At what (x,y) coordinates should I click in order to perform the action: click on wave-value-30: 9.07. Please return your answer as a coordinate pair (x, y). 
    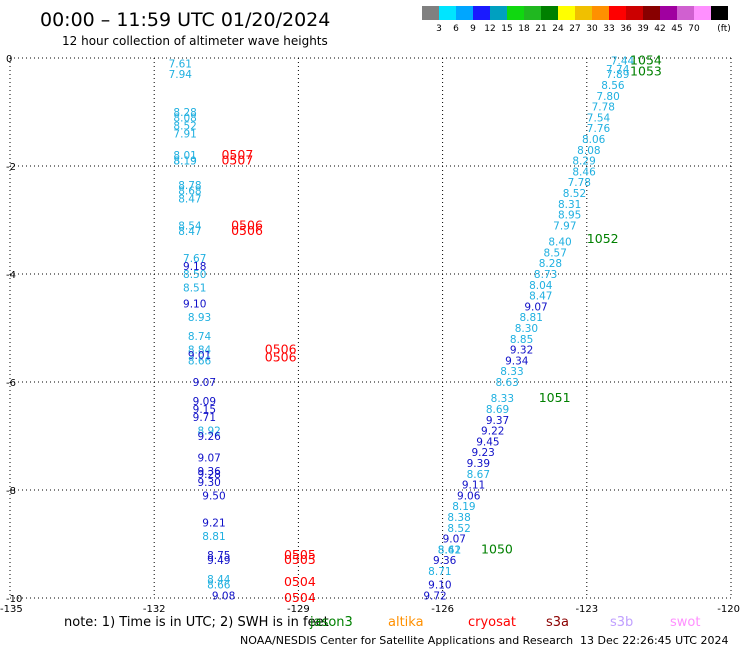
    Looking at the image, I should click on (208, 459).